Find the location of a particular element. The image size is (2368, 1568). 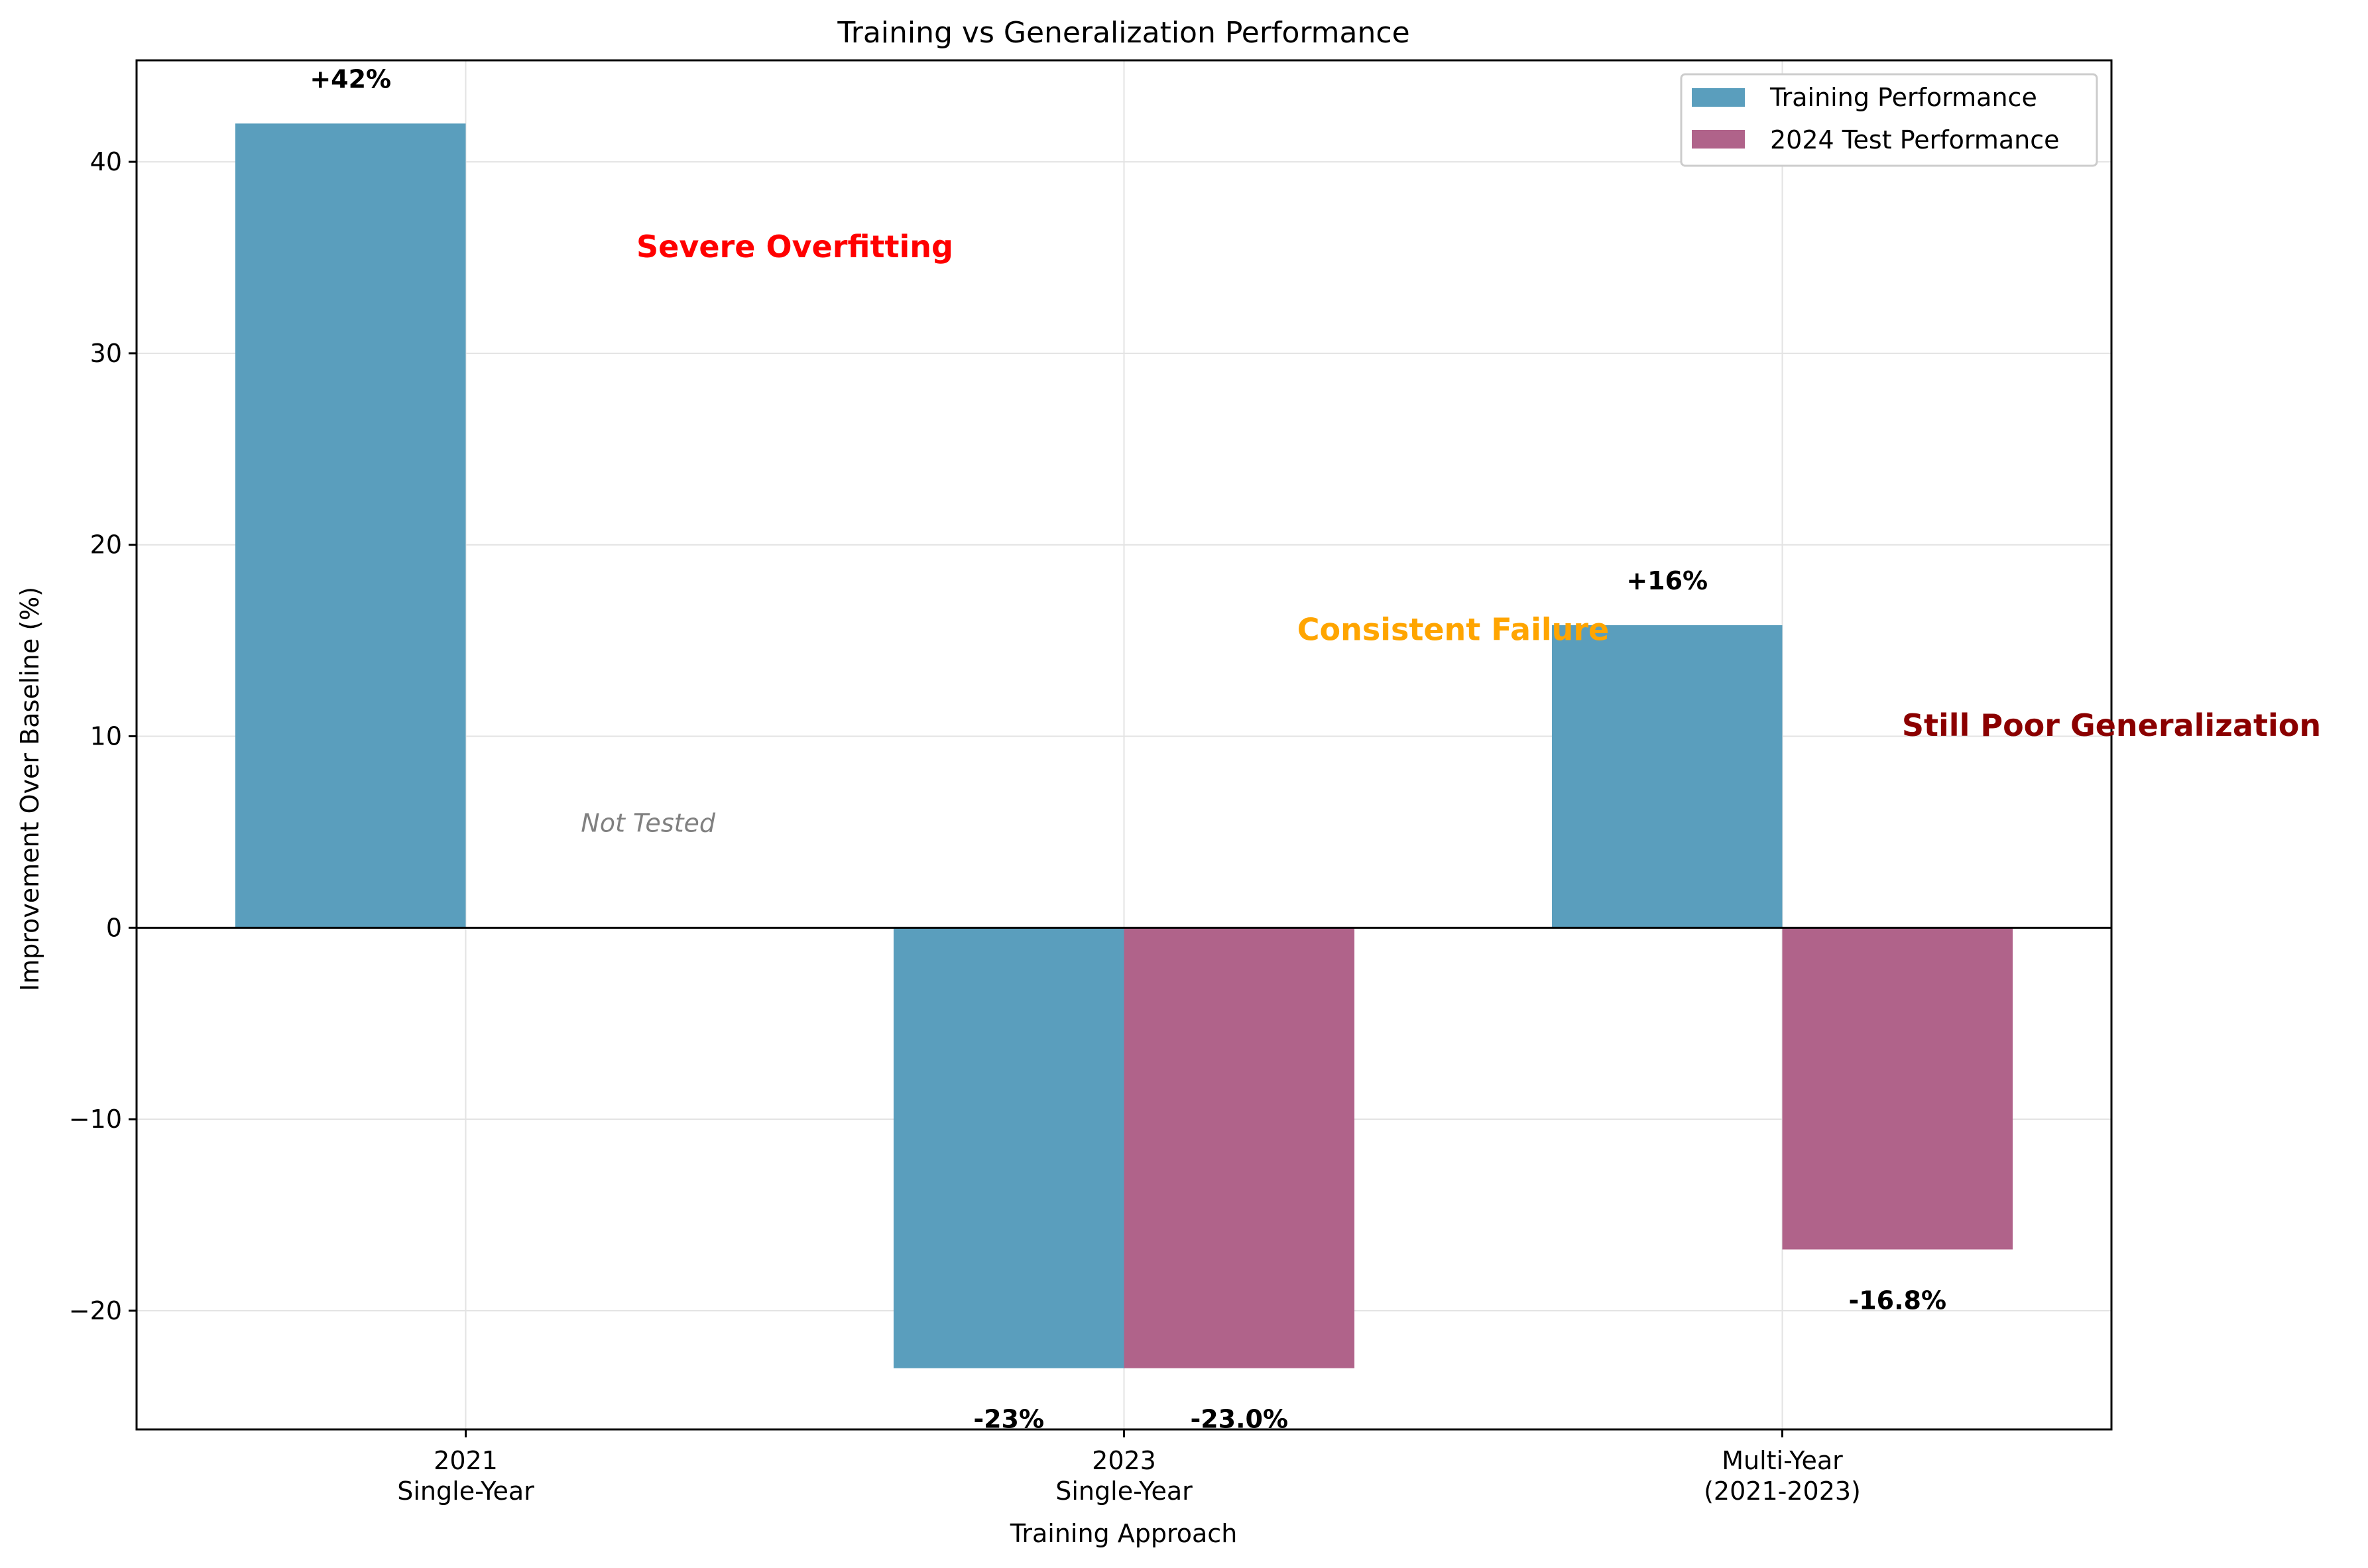

data-label: +16% is located at coordinates (1667, 580).